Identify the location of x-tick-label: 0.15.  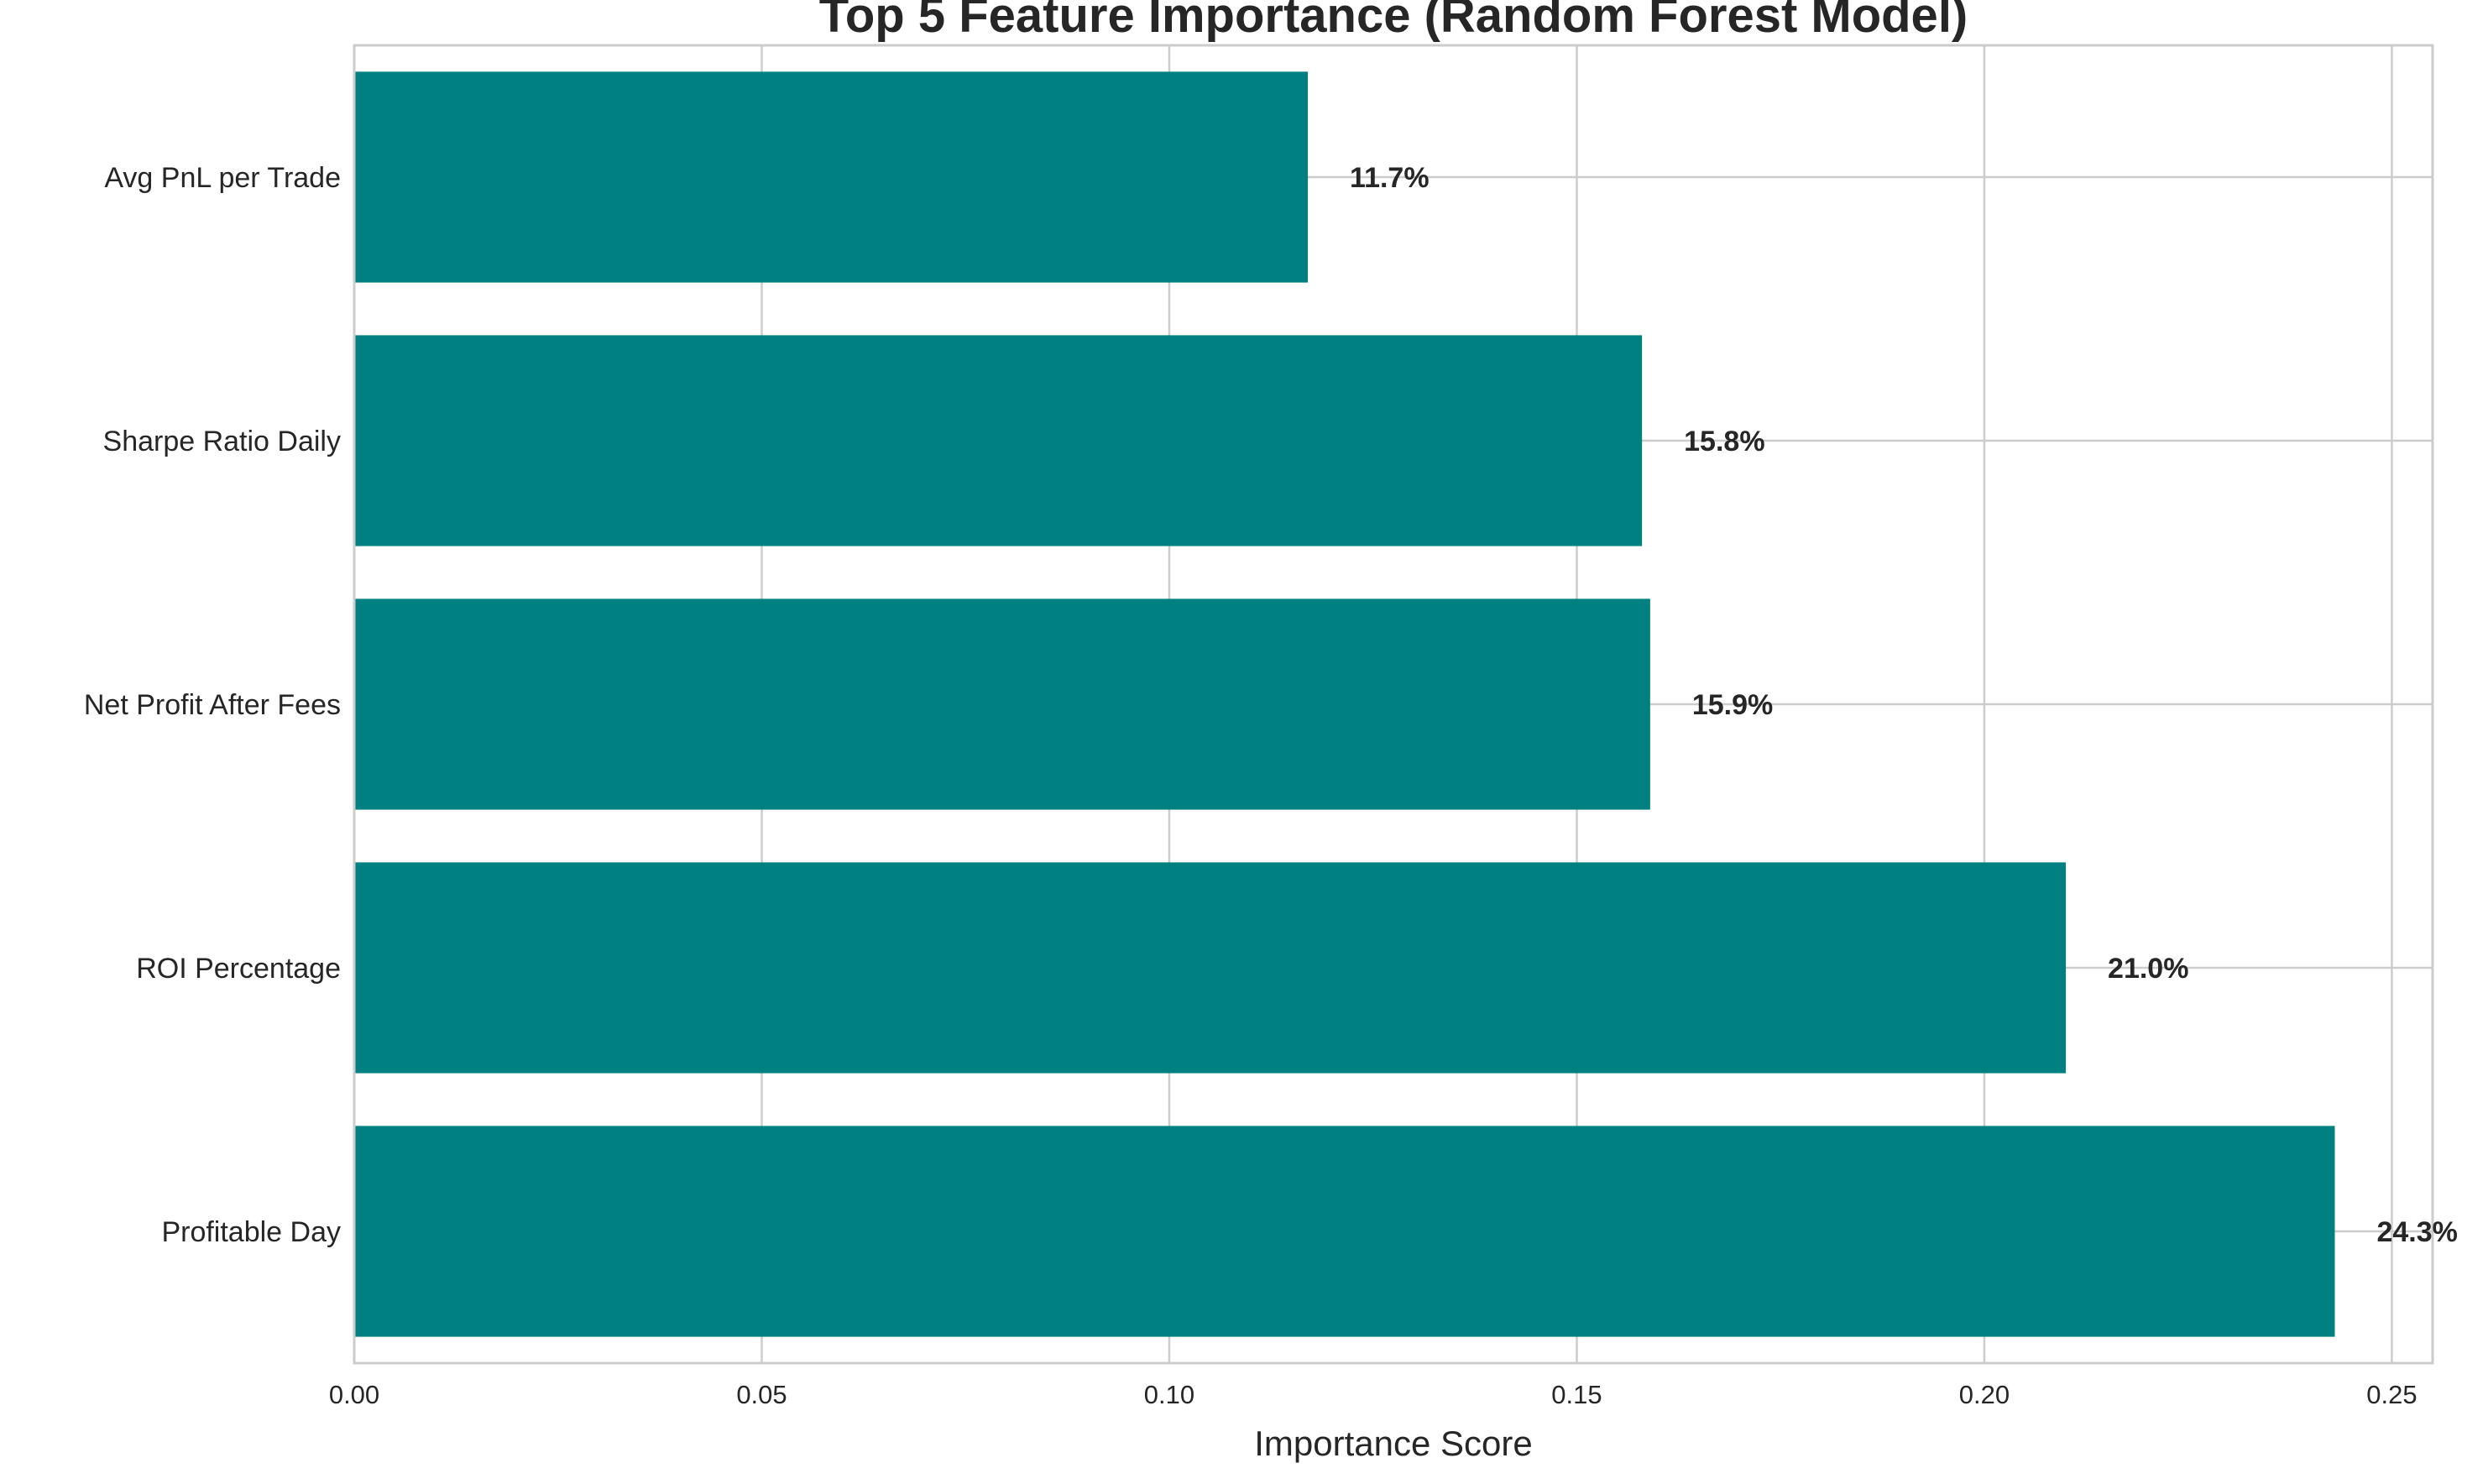
(1576, 1394).